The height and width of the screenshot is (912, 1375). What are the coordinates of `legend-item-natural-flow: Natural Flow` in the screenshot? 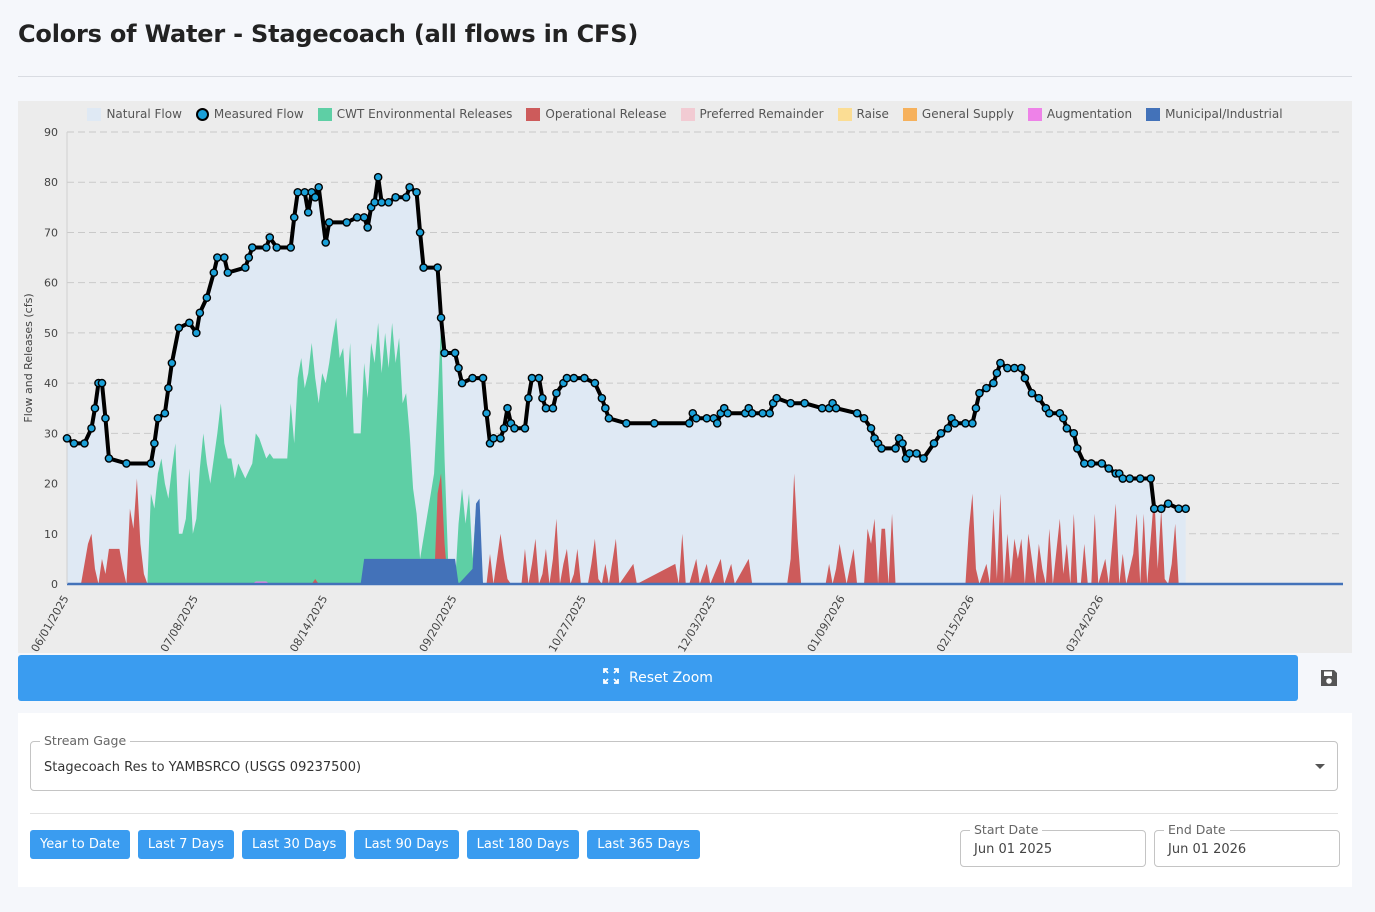 It's located at (134, 114).